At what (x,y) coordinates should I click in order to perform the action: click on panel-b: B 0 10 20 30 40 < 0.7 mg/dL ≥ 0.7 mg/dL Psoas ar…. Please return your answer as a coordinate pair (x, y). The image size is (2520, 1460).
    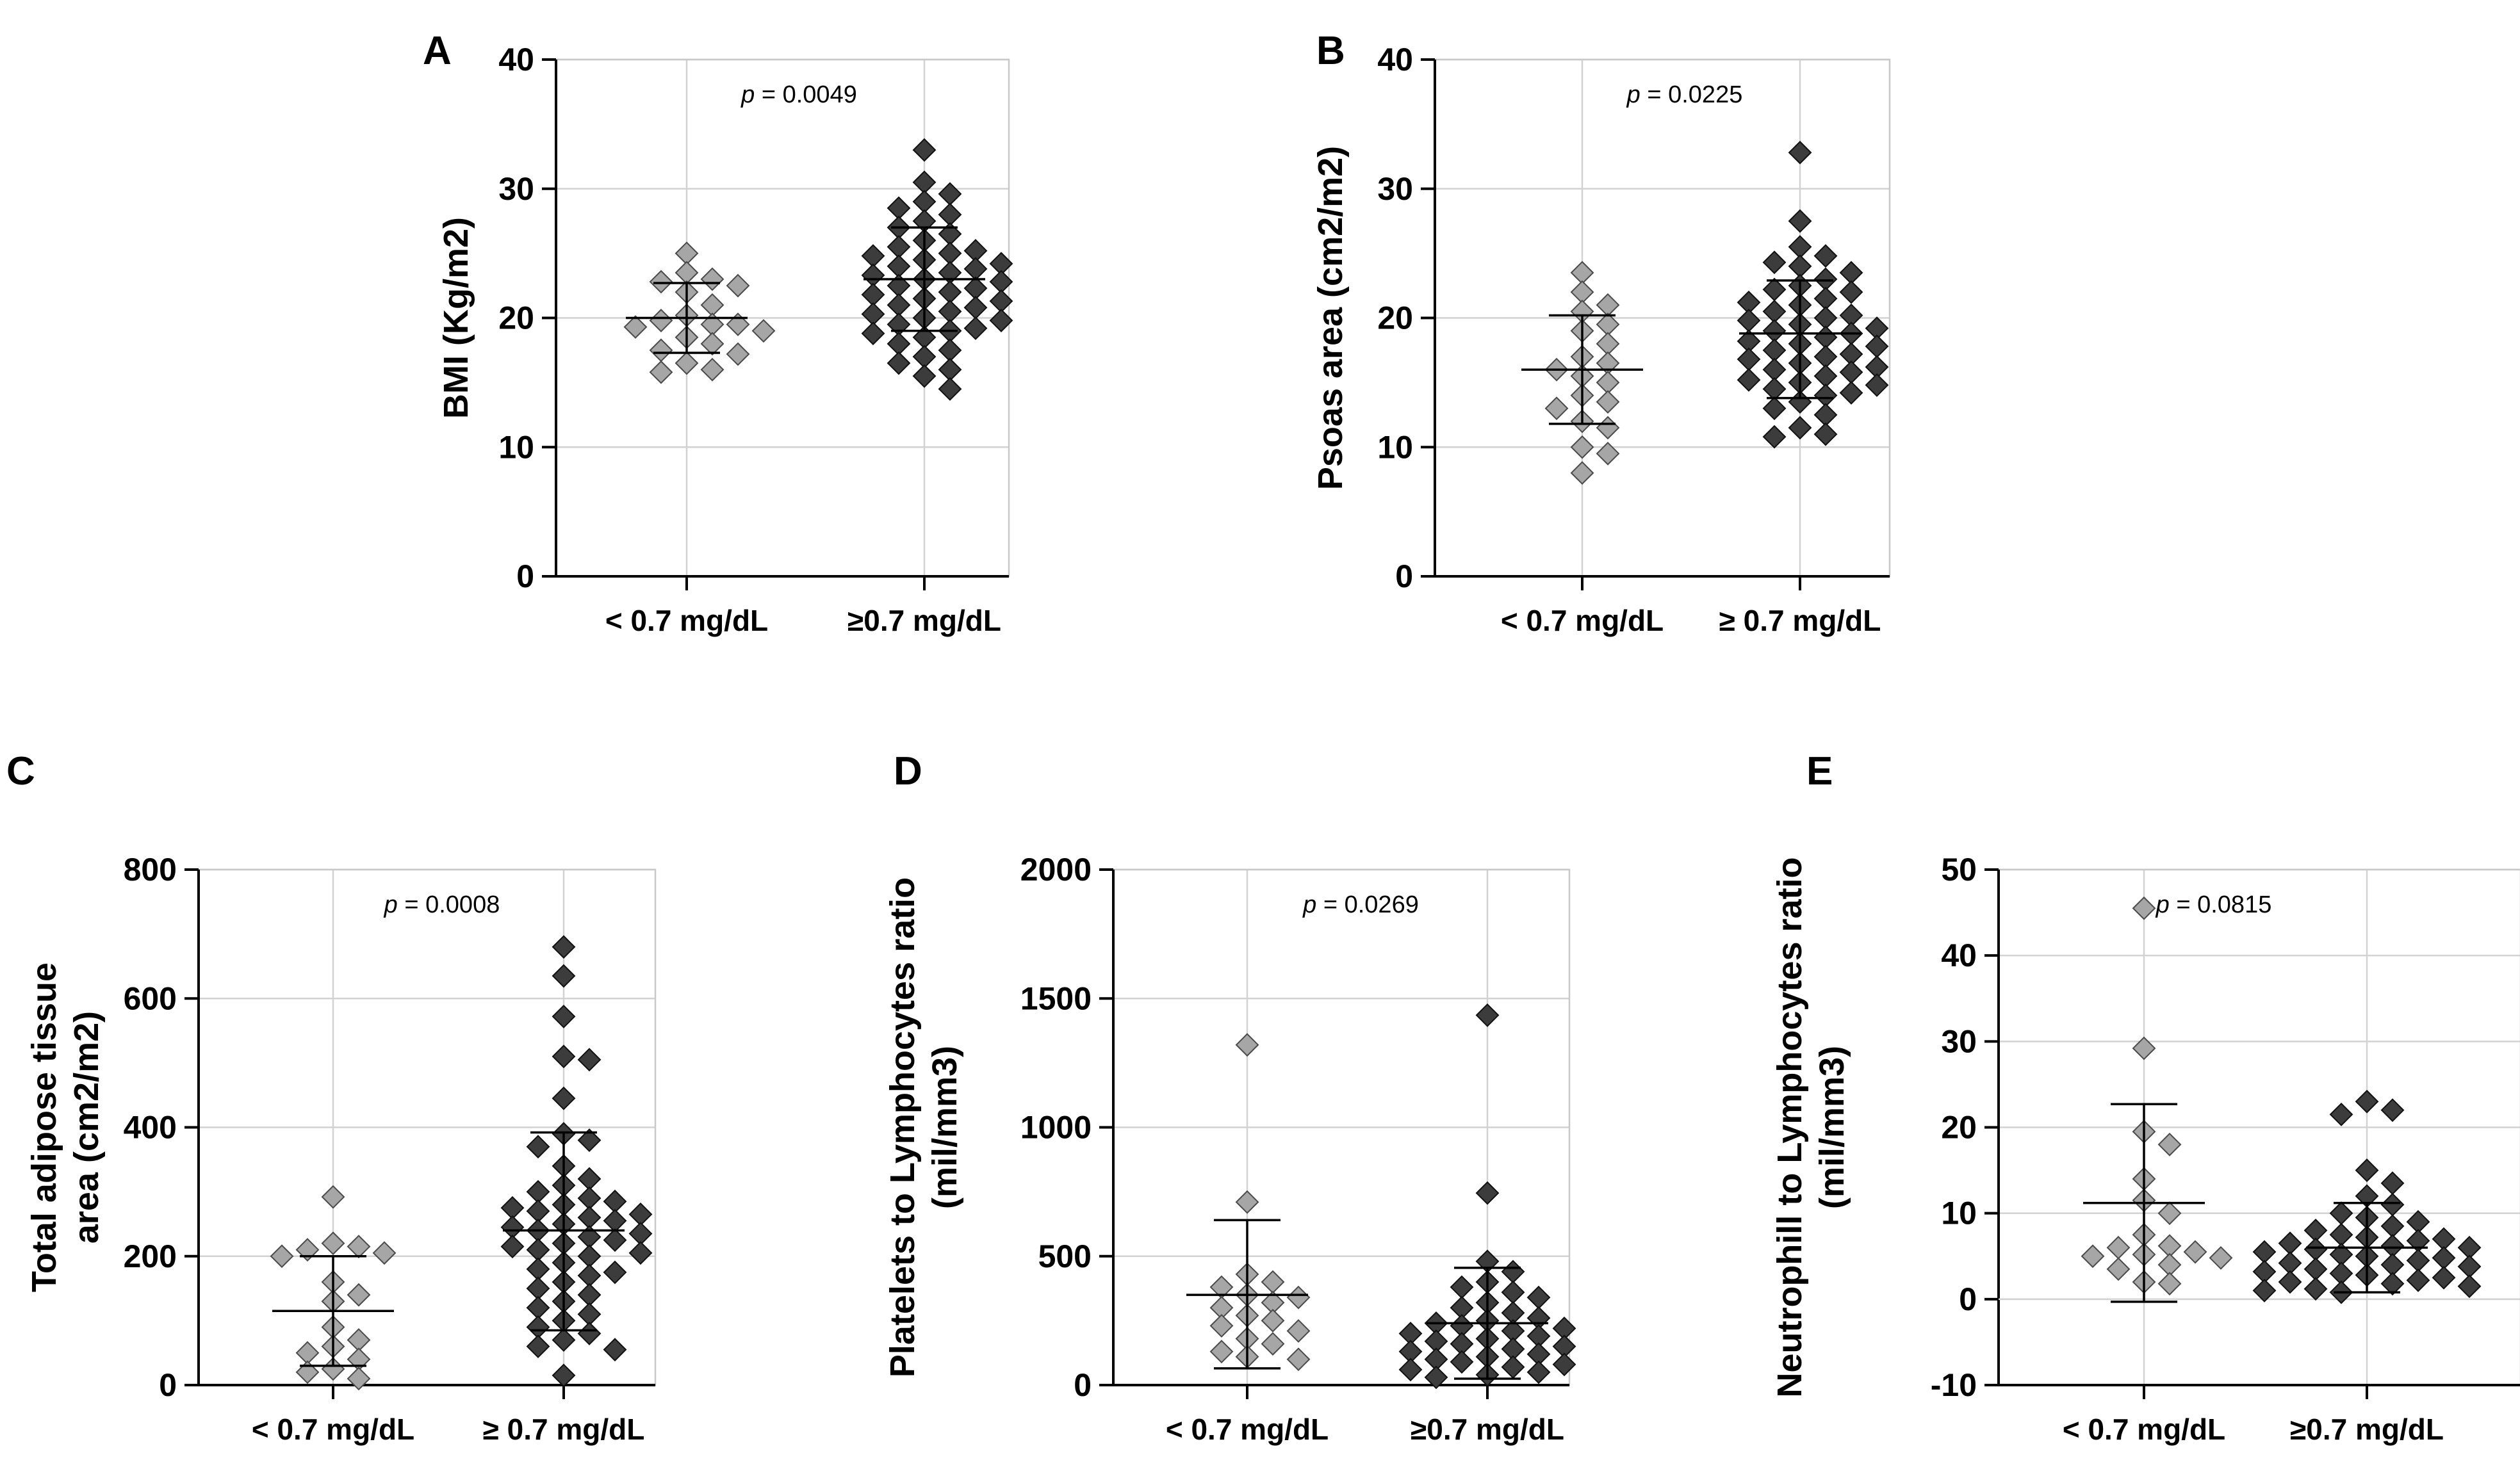
    Looking at the image, I should click on (1601, 333).